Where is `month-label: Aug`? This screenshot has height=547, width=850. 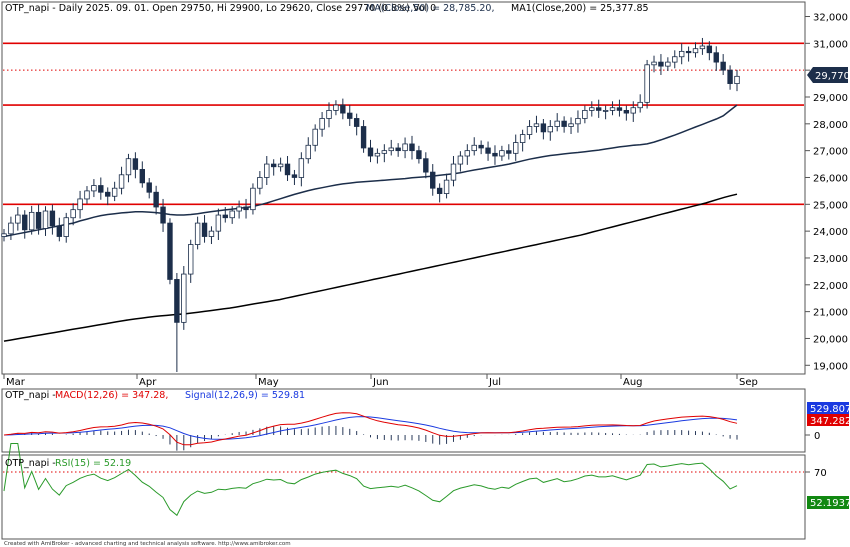
month-label: Aug is located at coordinates (633, 382).